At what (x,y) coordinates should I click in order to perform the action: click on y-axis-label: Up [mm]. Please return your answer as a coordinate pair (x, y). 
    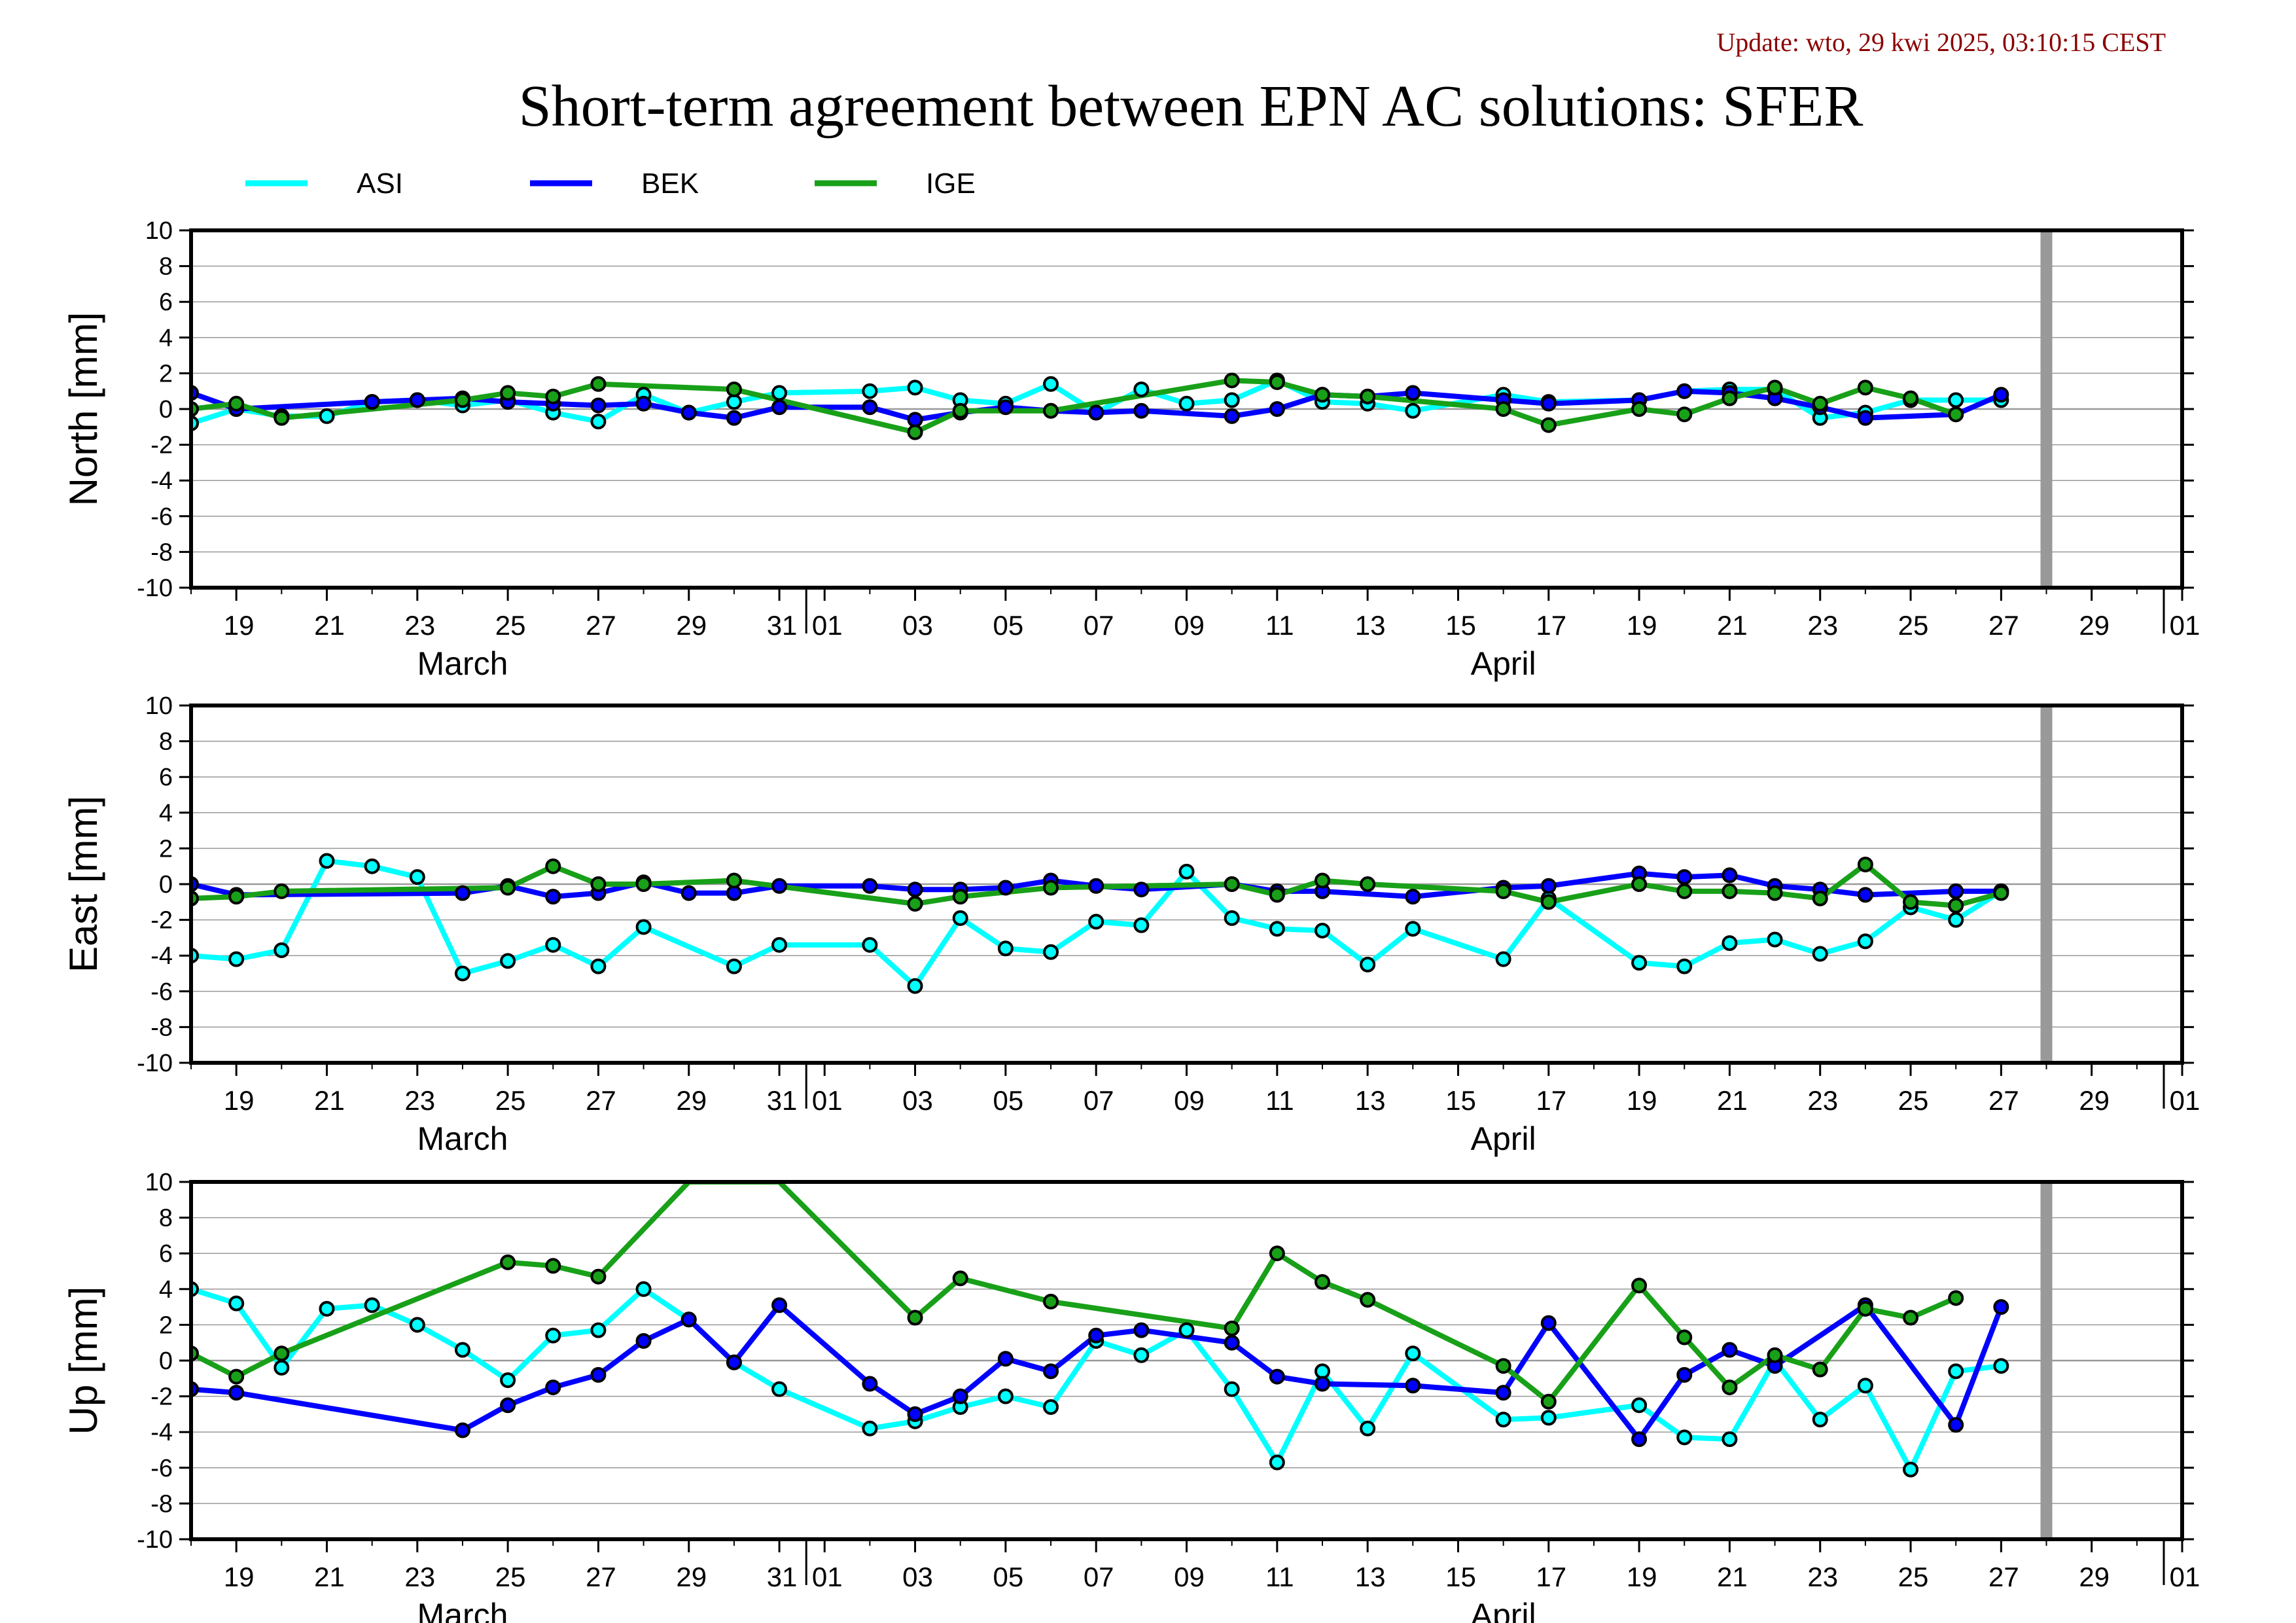
    Looking at the image, I should click on (83, 1361).